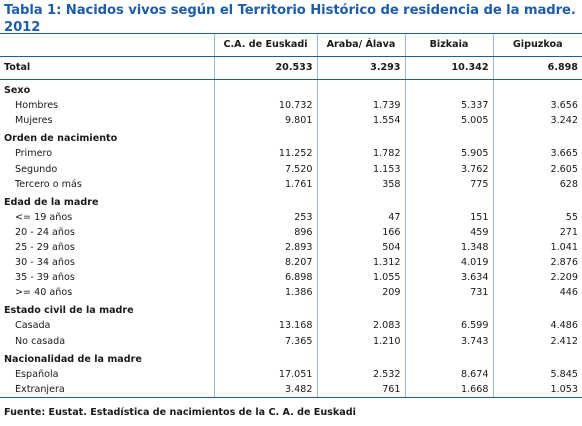 Image resolution: width=582 pixels, height=426 pixels. What do you see at coordinates (291, 68) in the screenshot?
I see `total-row: Total 20.533 3.293 10.342 6.898` at bounding box center [291, 68].